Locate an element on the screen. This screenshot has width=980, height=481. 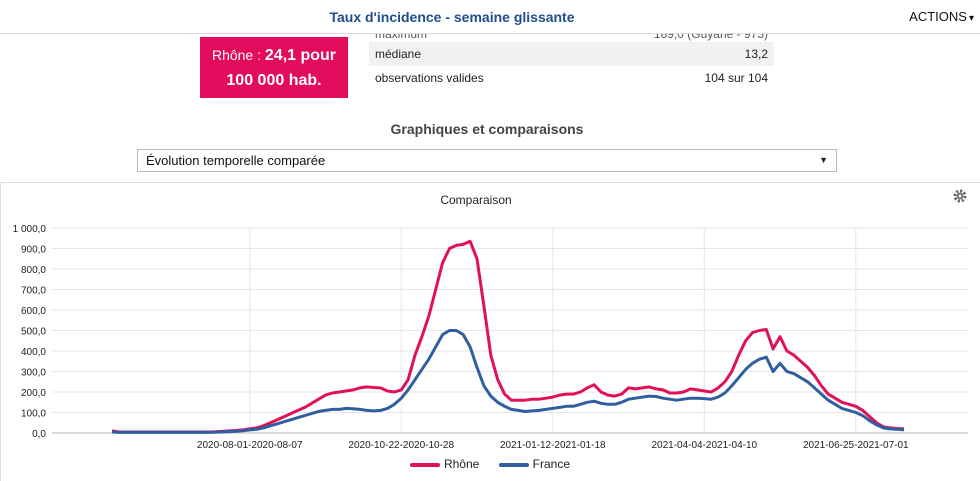
y-tick-label: 0,0 is located at coordinates (39, 434).